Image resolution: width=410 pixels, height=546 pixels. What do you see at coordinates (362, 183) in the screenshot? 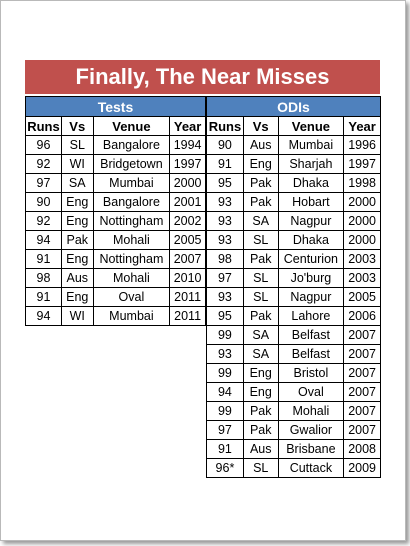
I see `year-cell: 1998` at bounding box center [362, 183].